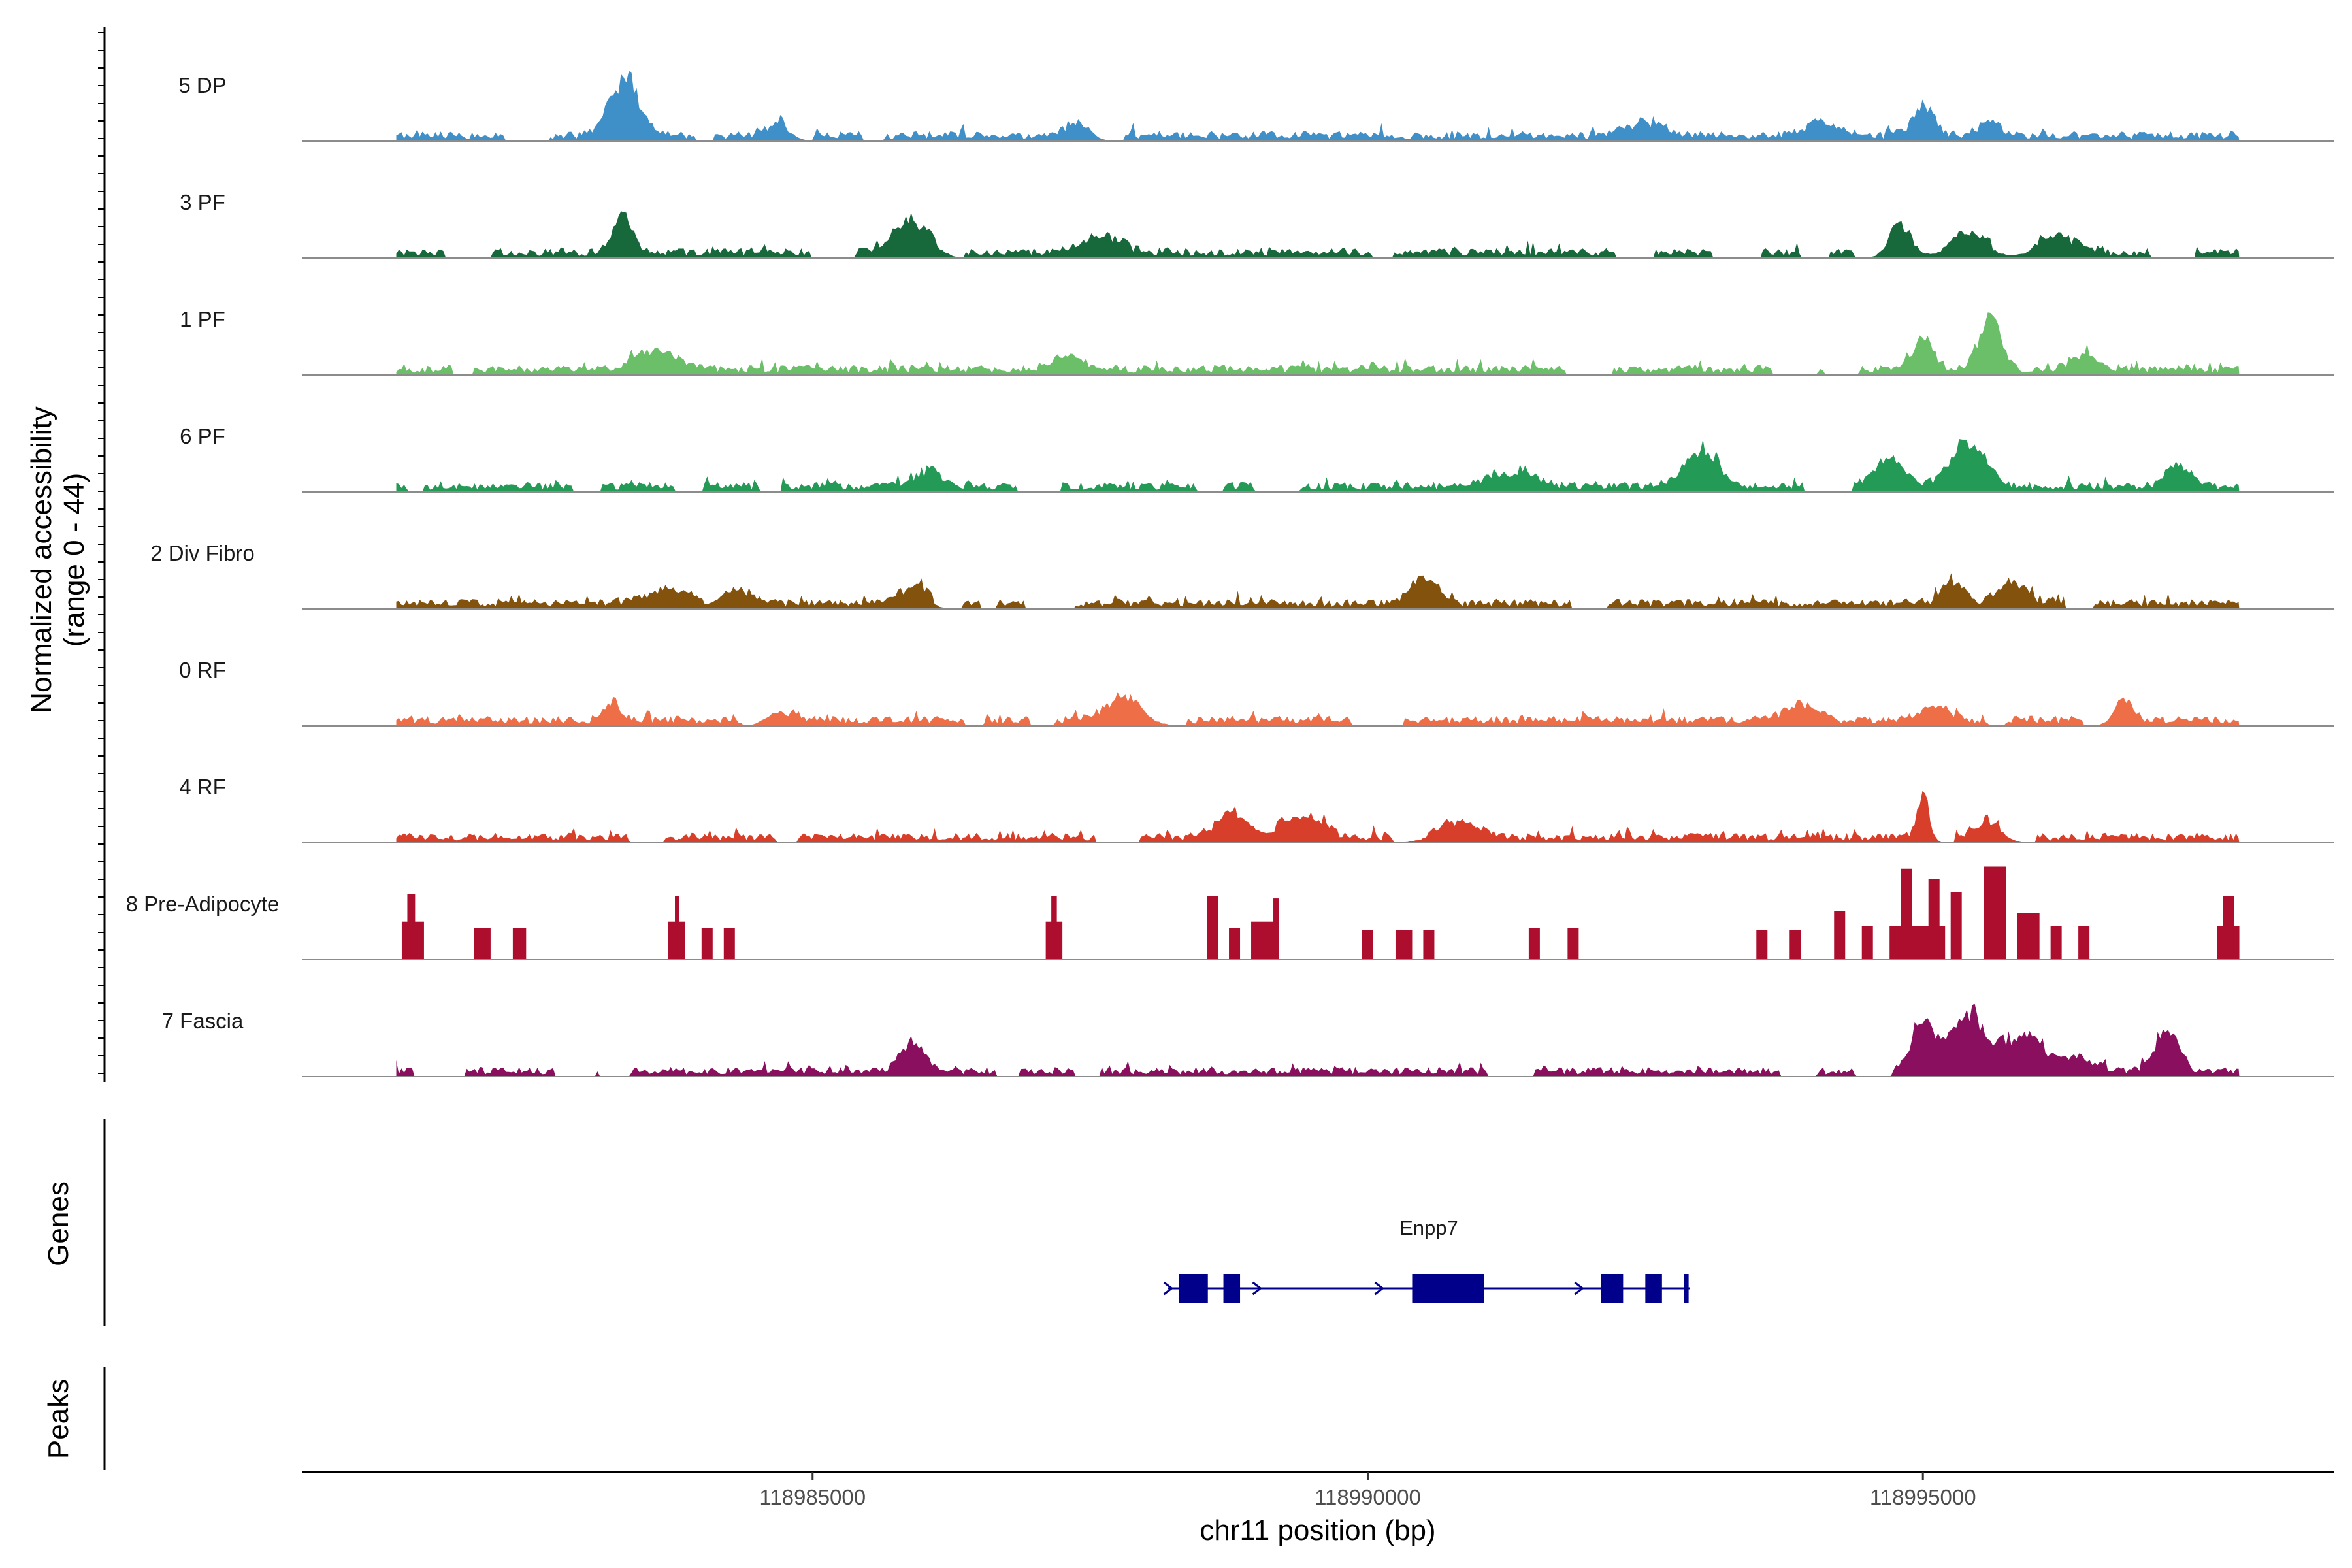 The width and height of the screenshot is (2352, 1568). I want to click on track-5-dp: 5 DP, so click(1256, 106).